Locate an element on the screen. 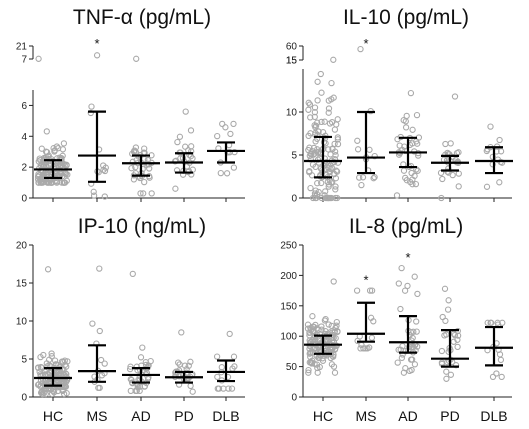  y-tick-label-tnf: 21 is located at coordinates (22, 47).